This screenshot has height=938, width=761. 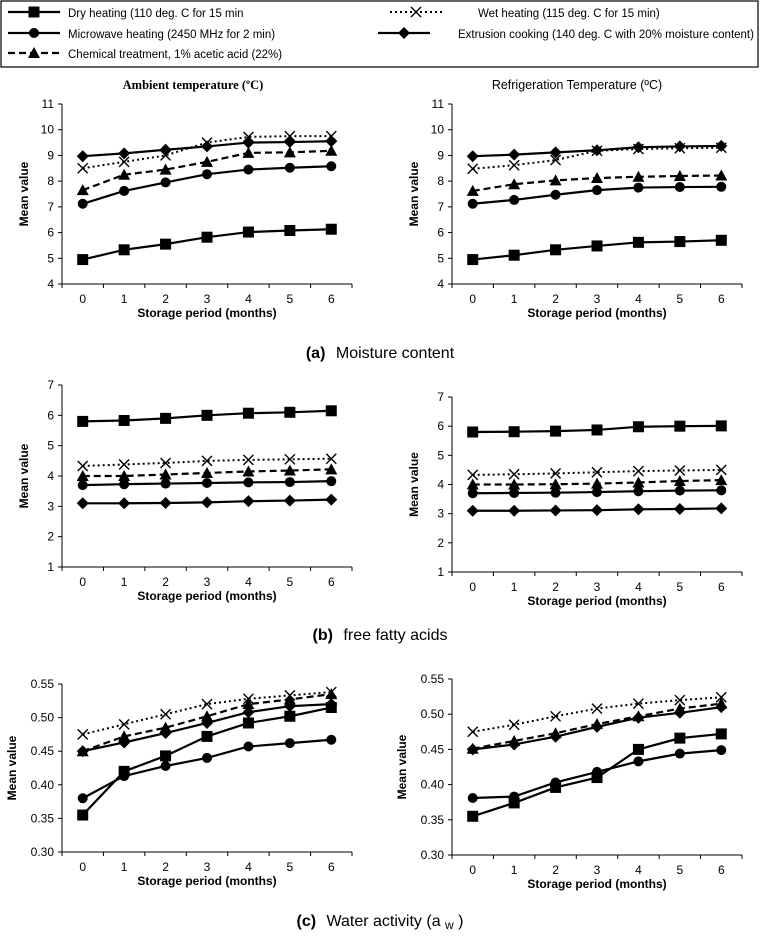 What do you see at coordinates (43, 718) in the screenshot?
I see `y-tick-label: 0.50` at bounding box center [43, 718].